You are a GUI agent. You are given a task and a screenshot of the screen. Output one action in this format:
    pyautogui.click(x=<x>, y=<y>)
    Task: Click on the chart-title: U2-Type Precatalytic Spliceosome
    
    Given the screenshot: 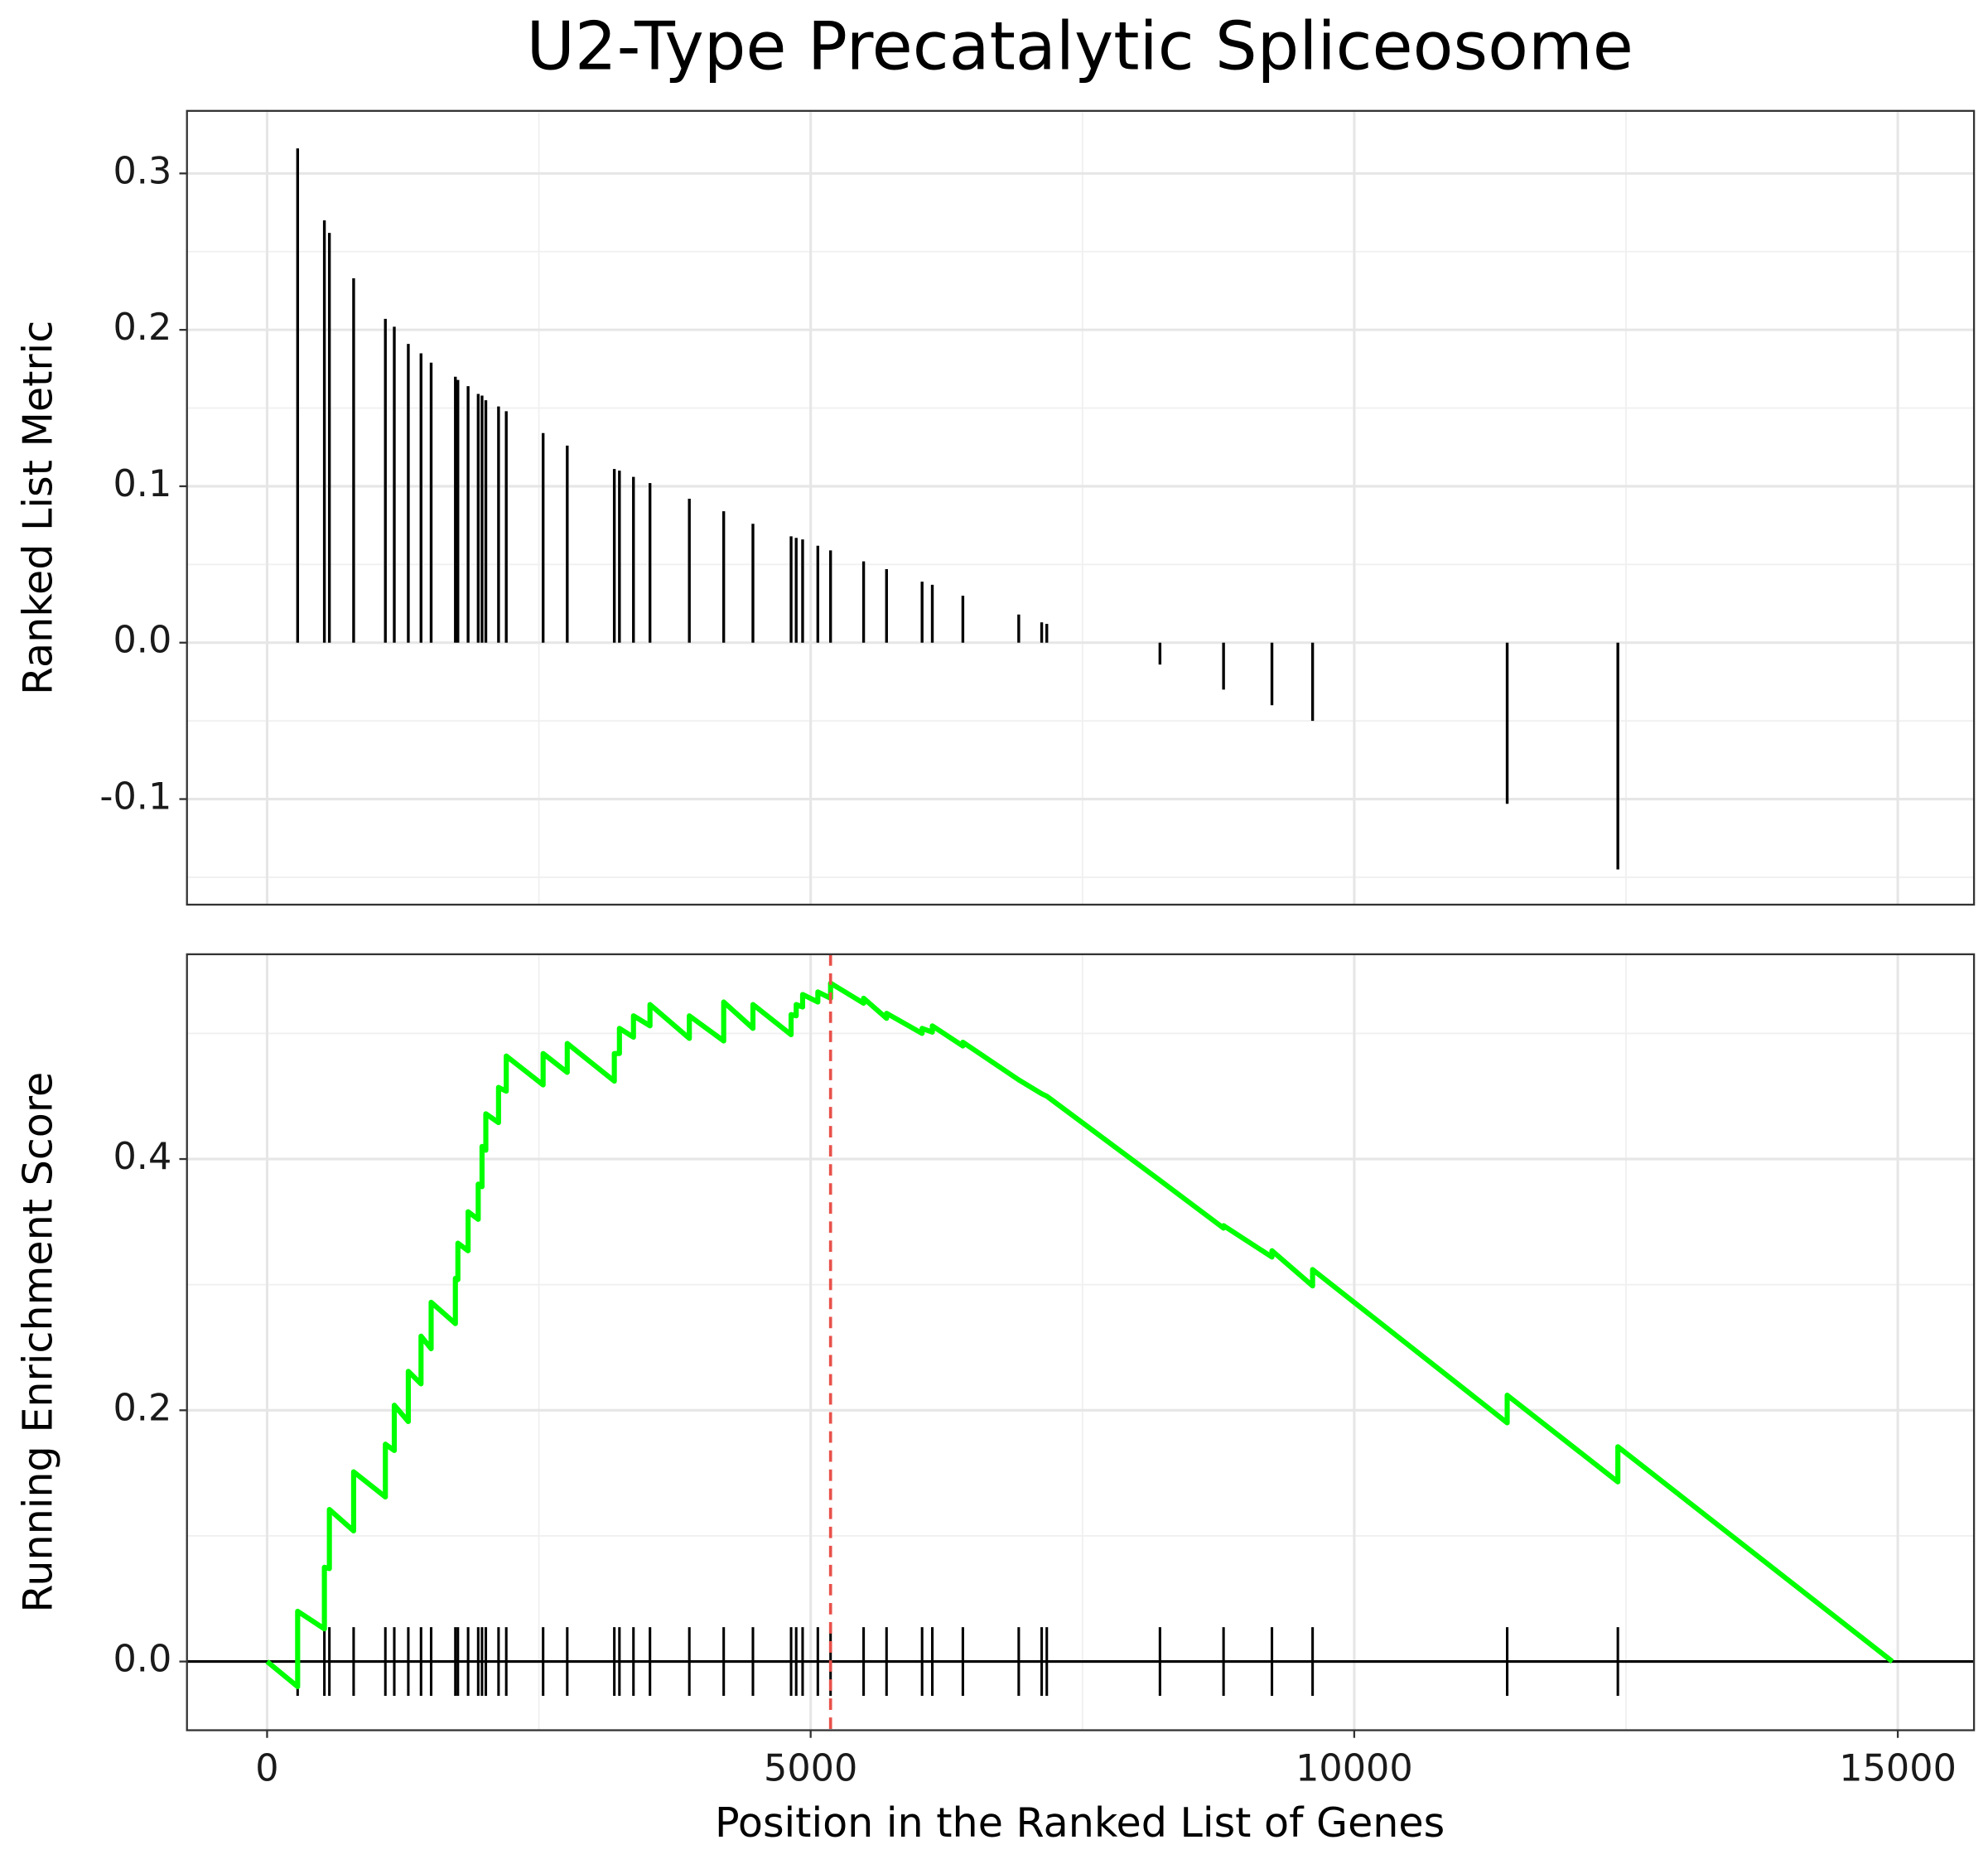 What is the action you would take?
    pyautogui.click(x=1079, y=46)
    